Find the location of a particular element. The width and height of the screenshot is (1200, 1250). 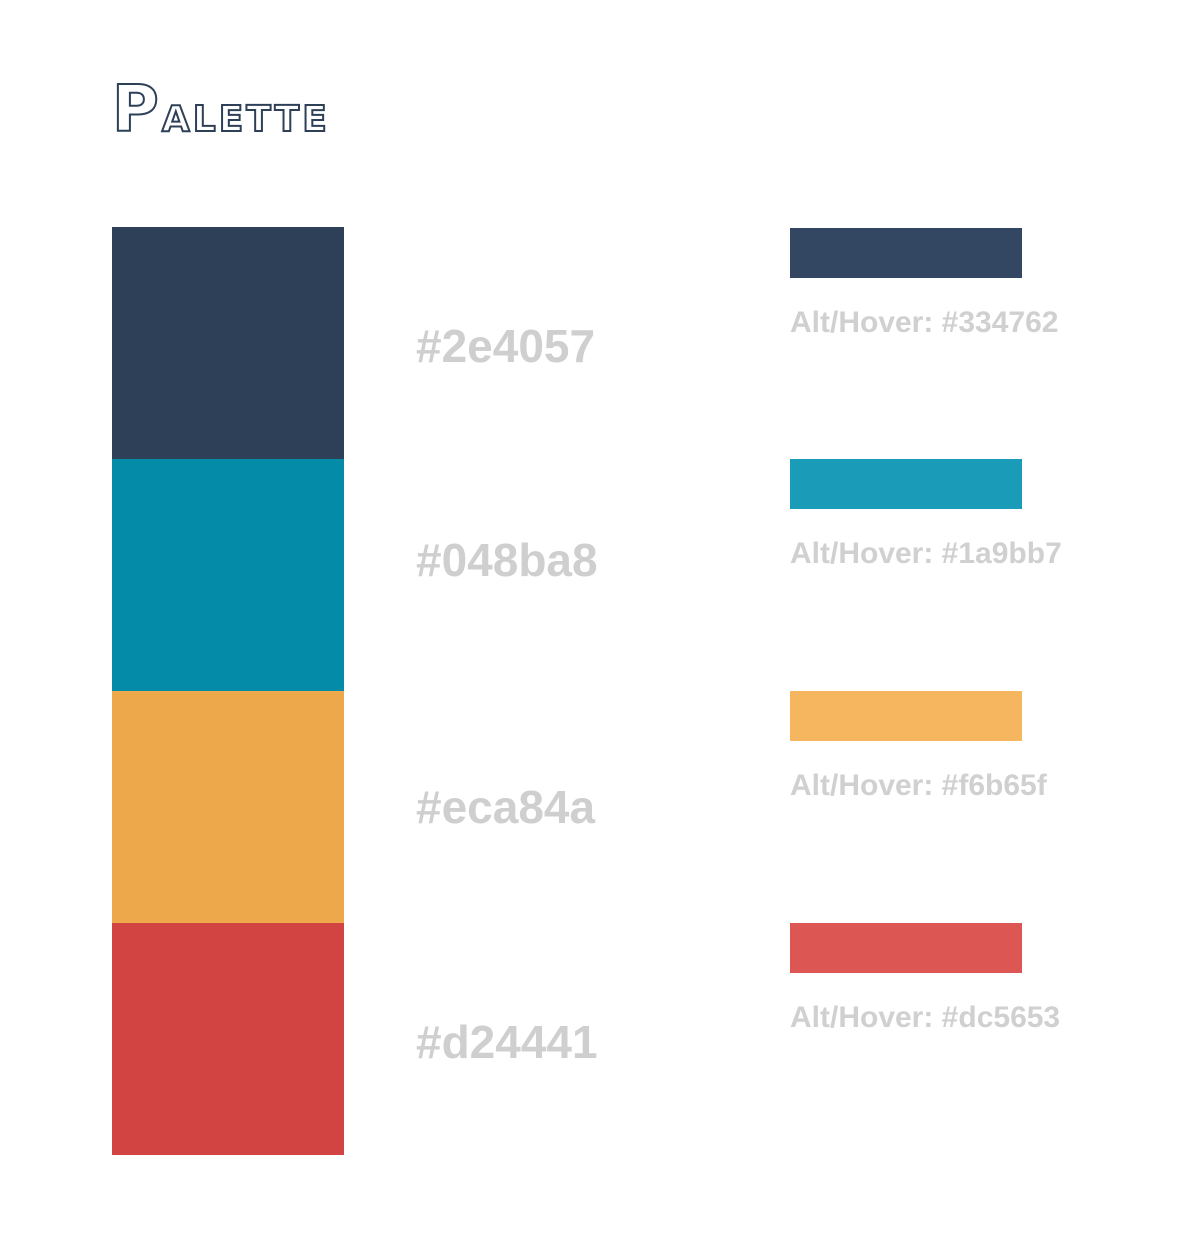

alt-swatch-navy is located at coordinates (906, 253).